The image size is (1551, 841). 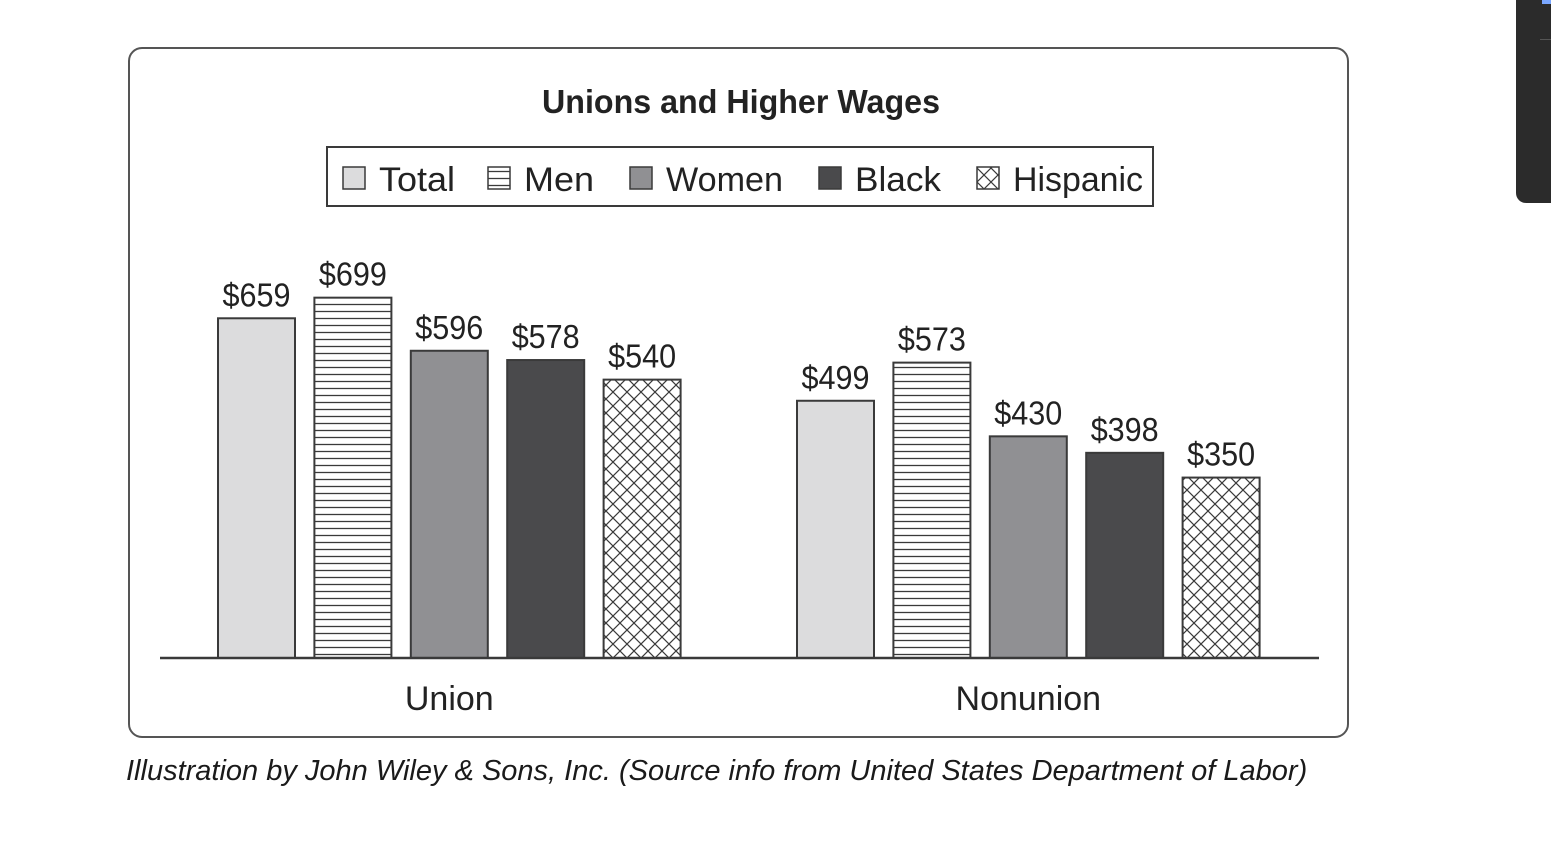 I want to click on legend-swatch-total, so click(x=354, y=178).